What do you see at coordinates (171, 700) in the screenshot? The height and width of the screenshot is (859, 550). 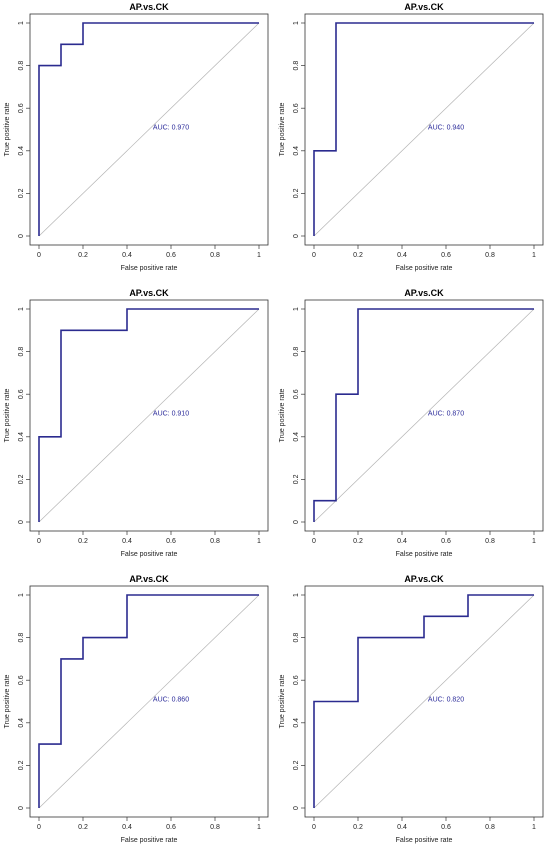 I see `auc-label: AUC: 0.860` at bounding box center [171, 700].